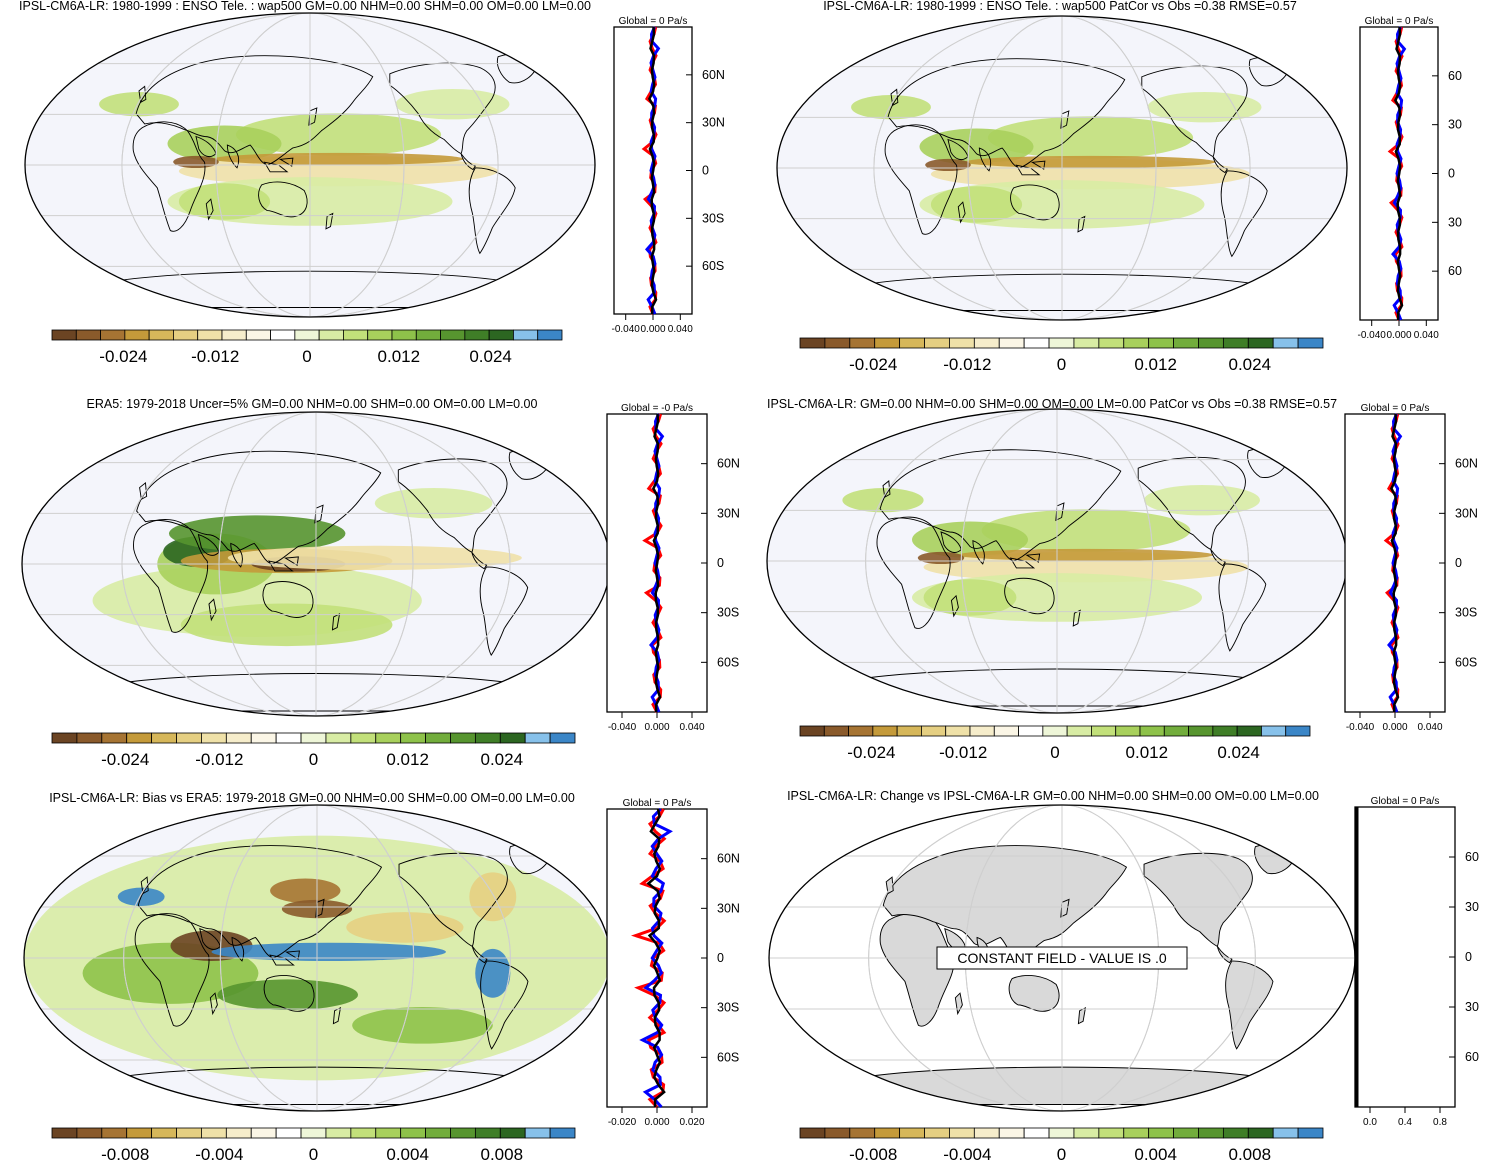 This screenshot has height=1162, width=1489. Describe the element at coordinates (691, 1122) in the screenshot. I see `zonal-tick-label: 0.020` at that location.